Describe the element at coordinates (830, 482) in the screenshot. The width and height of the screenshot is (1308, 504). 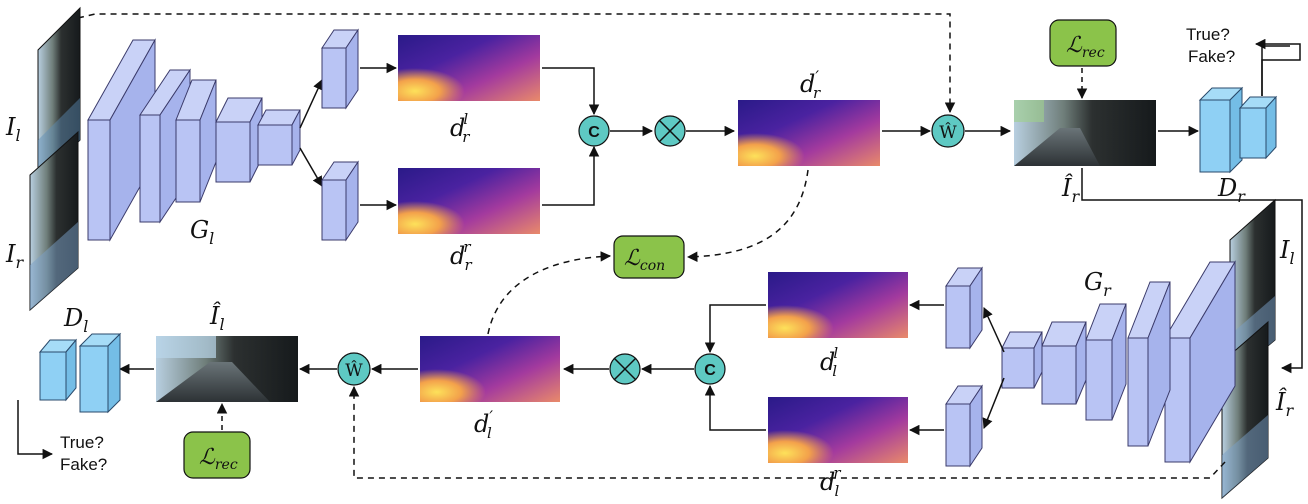
I see `label-d-l-r: dr l` at that location.